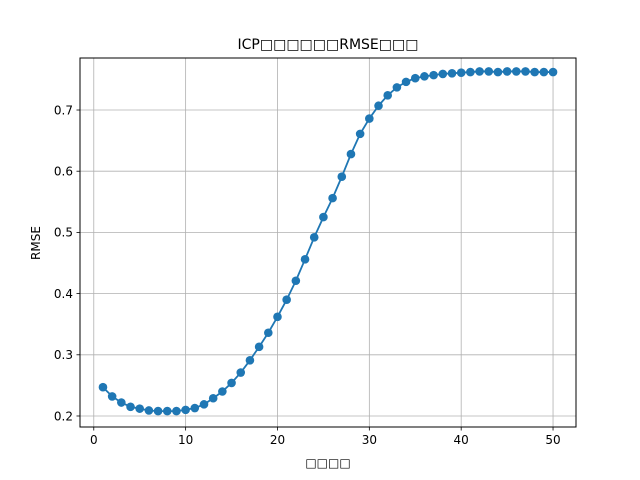 This screenshot has width=640, height=480. I want to click on x-tick-label: 40, so click(461, 440).